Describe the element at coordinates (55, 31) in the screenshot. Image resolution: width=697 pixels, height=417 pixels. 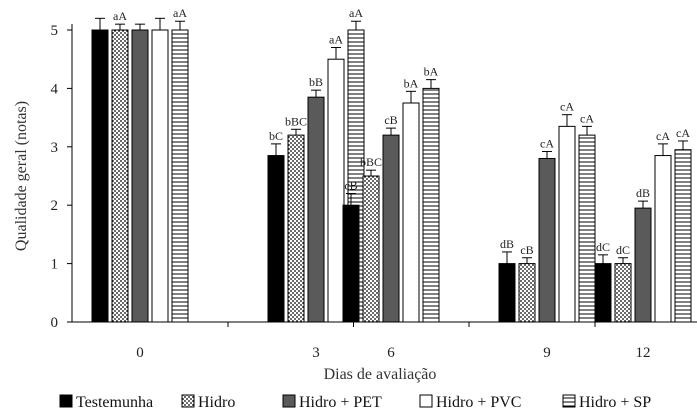
I see `y-tick-label: 5` at that location.